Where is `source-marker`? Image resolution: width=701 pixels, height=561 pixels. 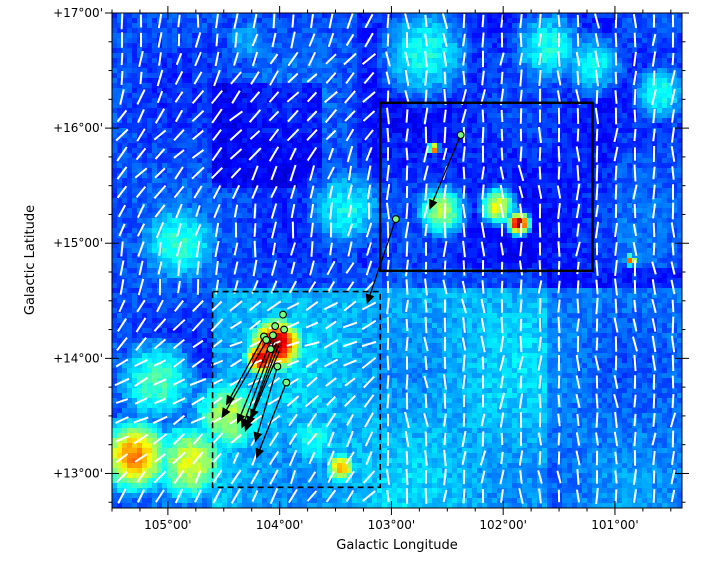 source-marker is located at coordinates (275, 326).